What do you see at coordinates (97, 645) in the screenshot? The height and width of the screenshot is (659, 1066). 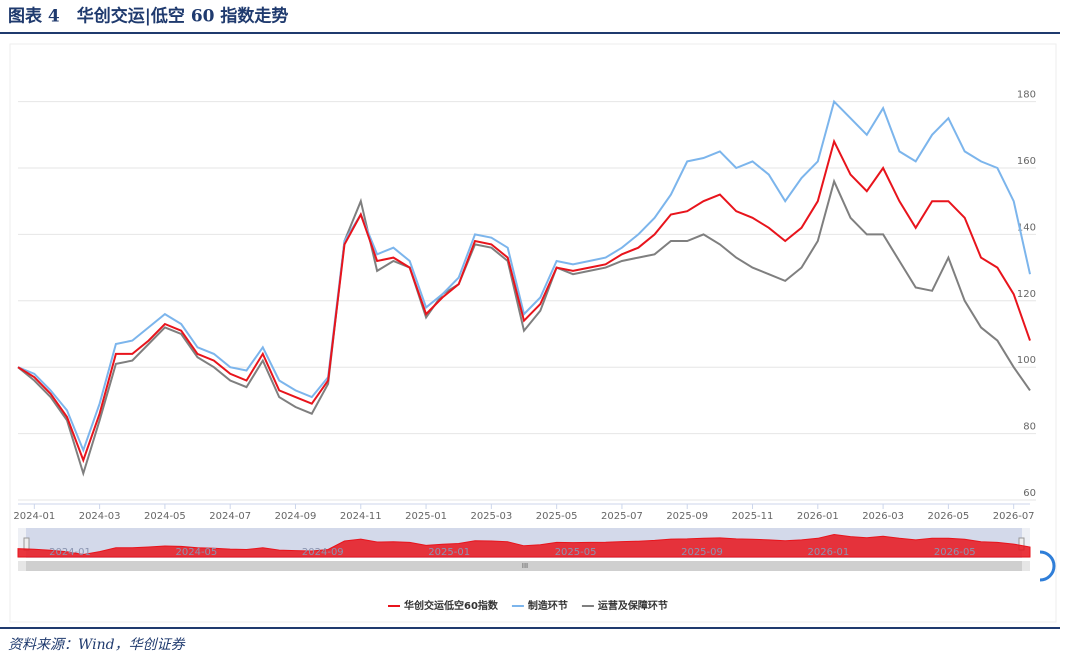 I see `source-note: 资料来源：Wind，华创证券` at bounding box center [97, 645].